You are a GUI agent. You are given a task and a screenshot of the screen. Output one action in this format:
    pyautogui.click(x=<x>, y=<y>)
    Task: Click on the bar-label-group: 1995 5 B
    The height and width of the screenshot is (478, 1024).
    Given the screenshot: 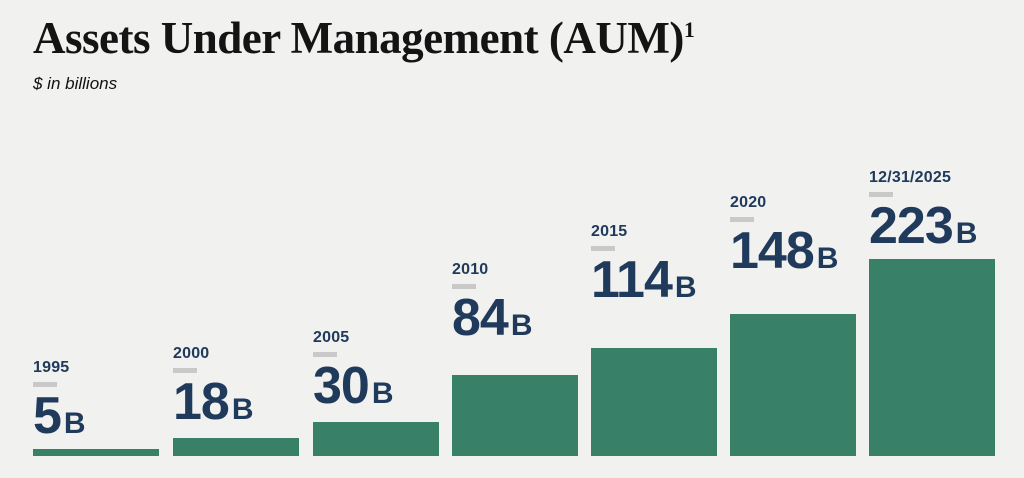 What is the action you would take?
    pyautogui.click(x=59, y=400)
    